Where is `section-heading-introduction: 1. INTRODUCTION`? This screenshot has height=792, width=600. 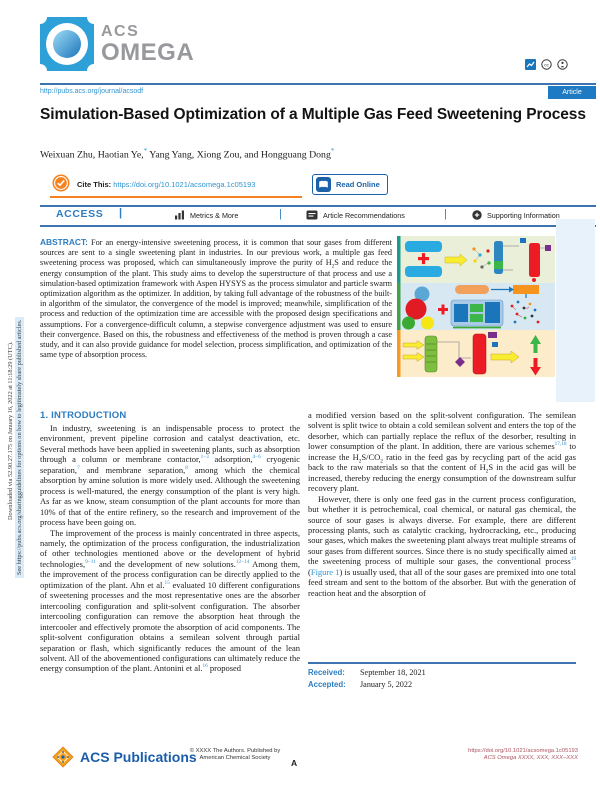 section-heading-introduction: 1. INTRODUCTION is located at coordinates (83, 415).